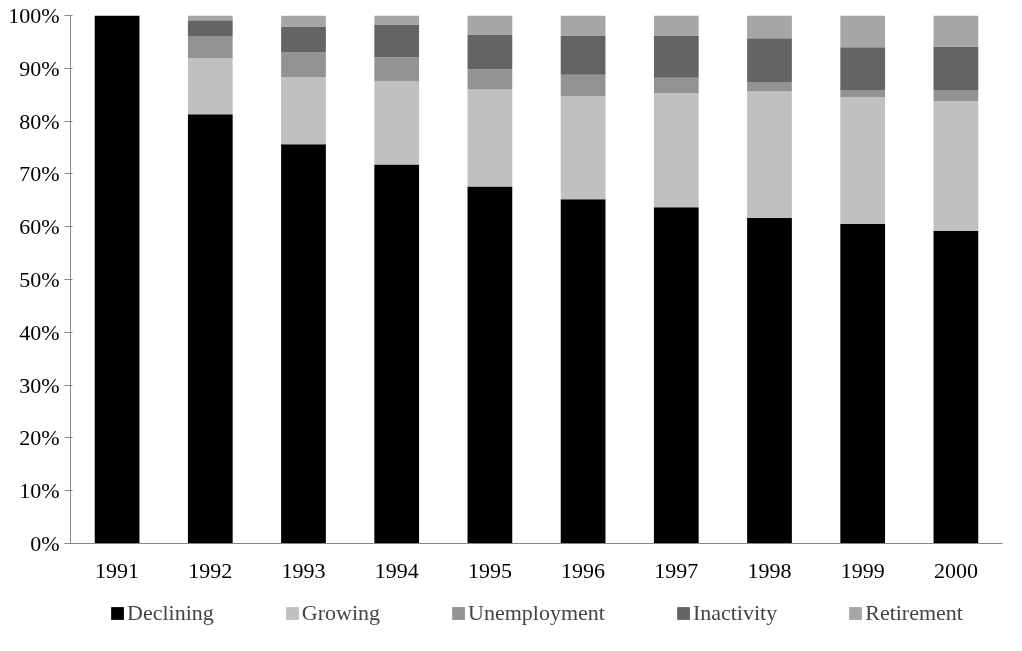  I want to click on legend-label: Declining, so click(170, 612).